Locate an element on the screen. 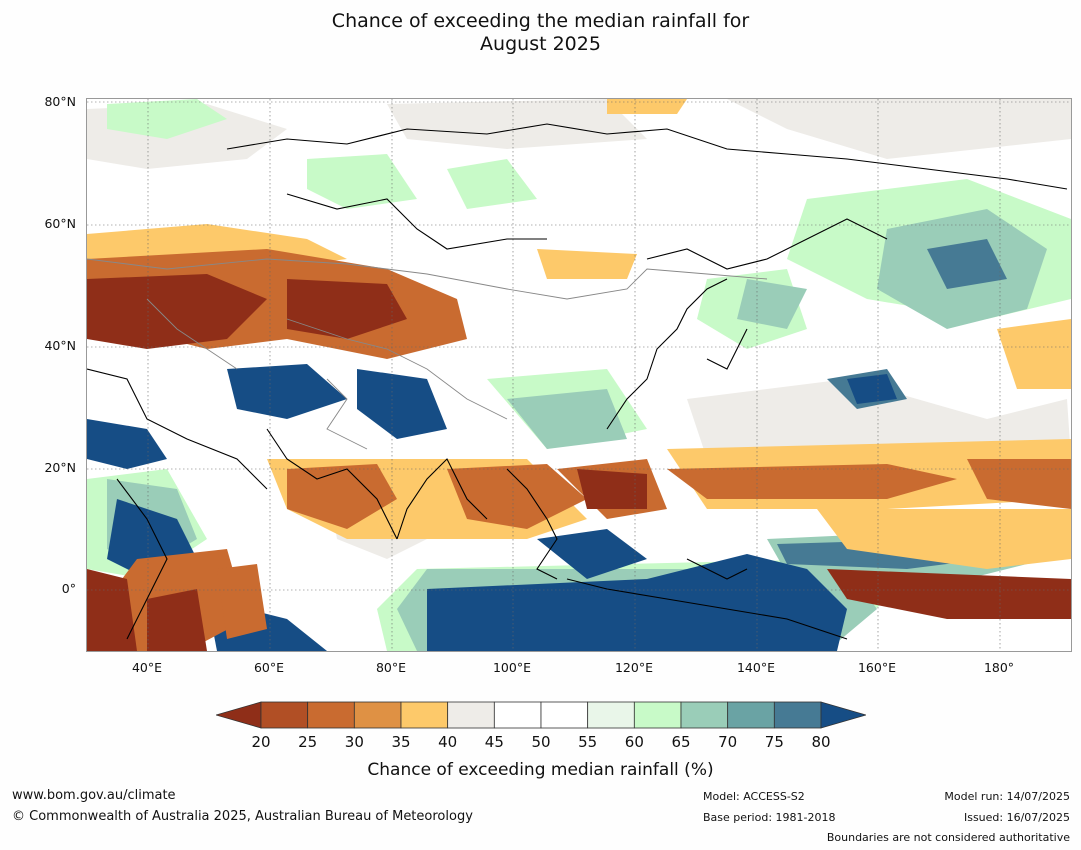 Image resolution: width=1081 pixels, height=850 pixels. lon-tick-120e: 120°E is located at coordinates (633, 667).